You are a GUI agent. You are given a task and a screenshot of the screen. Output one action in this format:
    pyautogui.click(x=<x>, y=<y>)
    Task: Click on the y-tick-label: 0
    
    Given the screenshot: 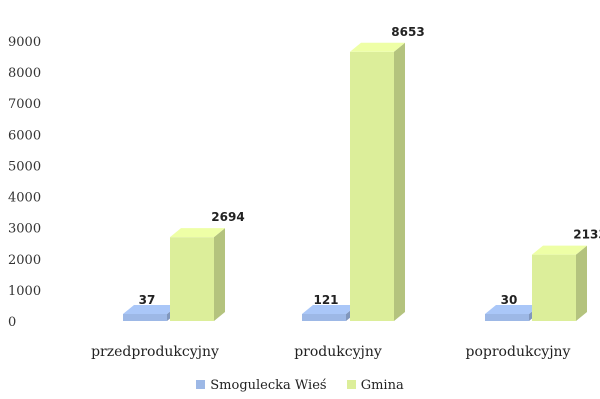 What is the action you would take?
    pyautogui.click(x=12, y=322)
    